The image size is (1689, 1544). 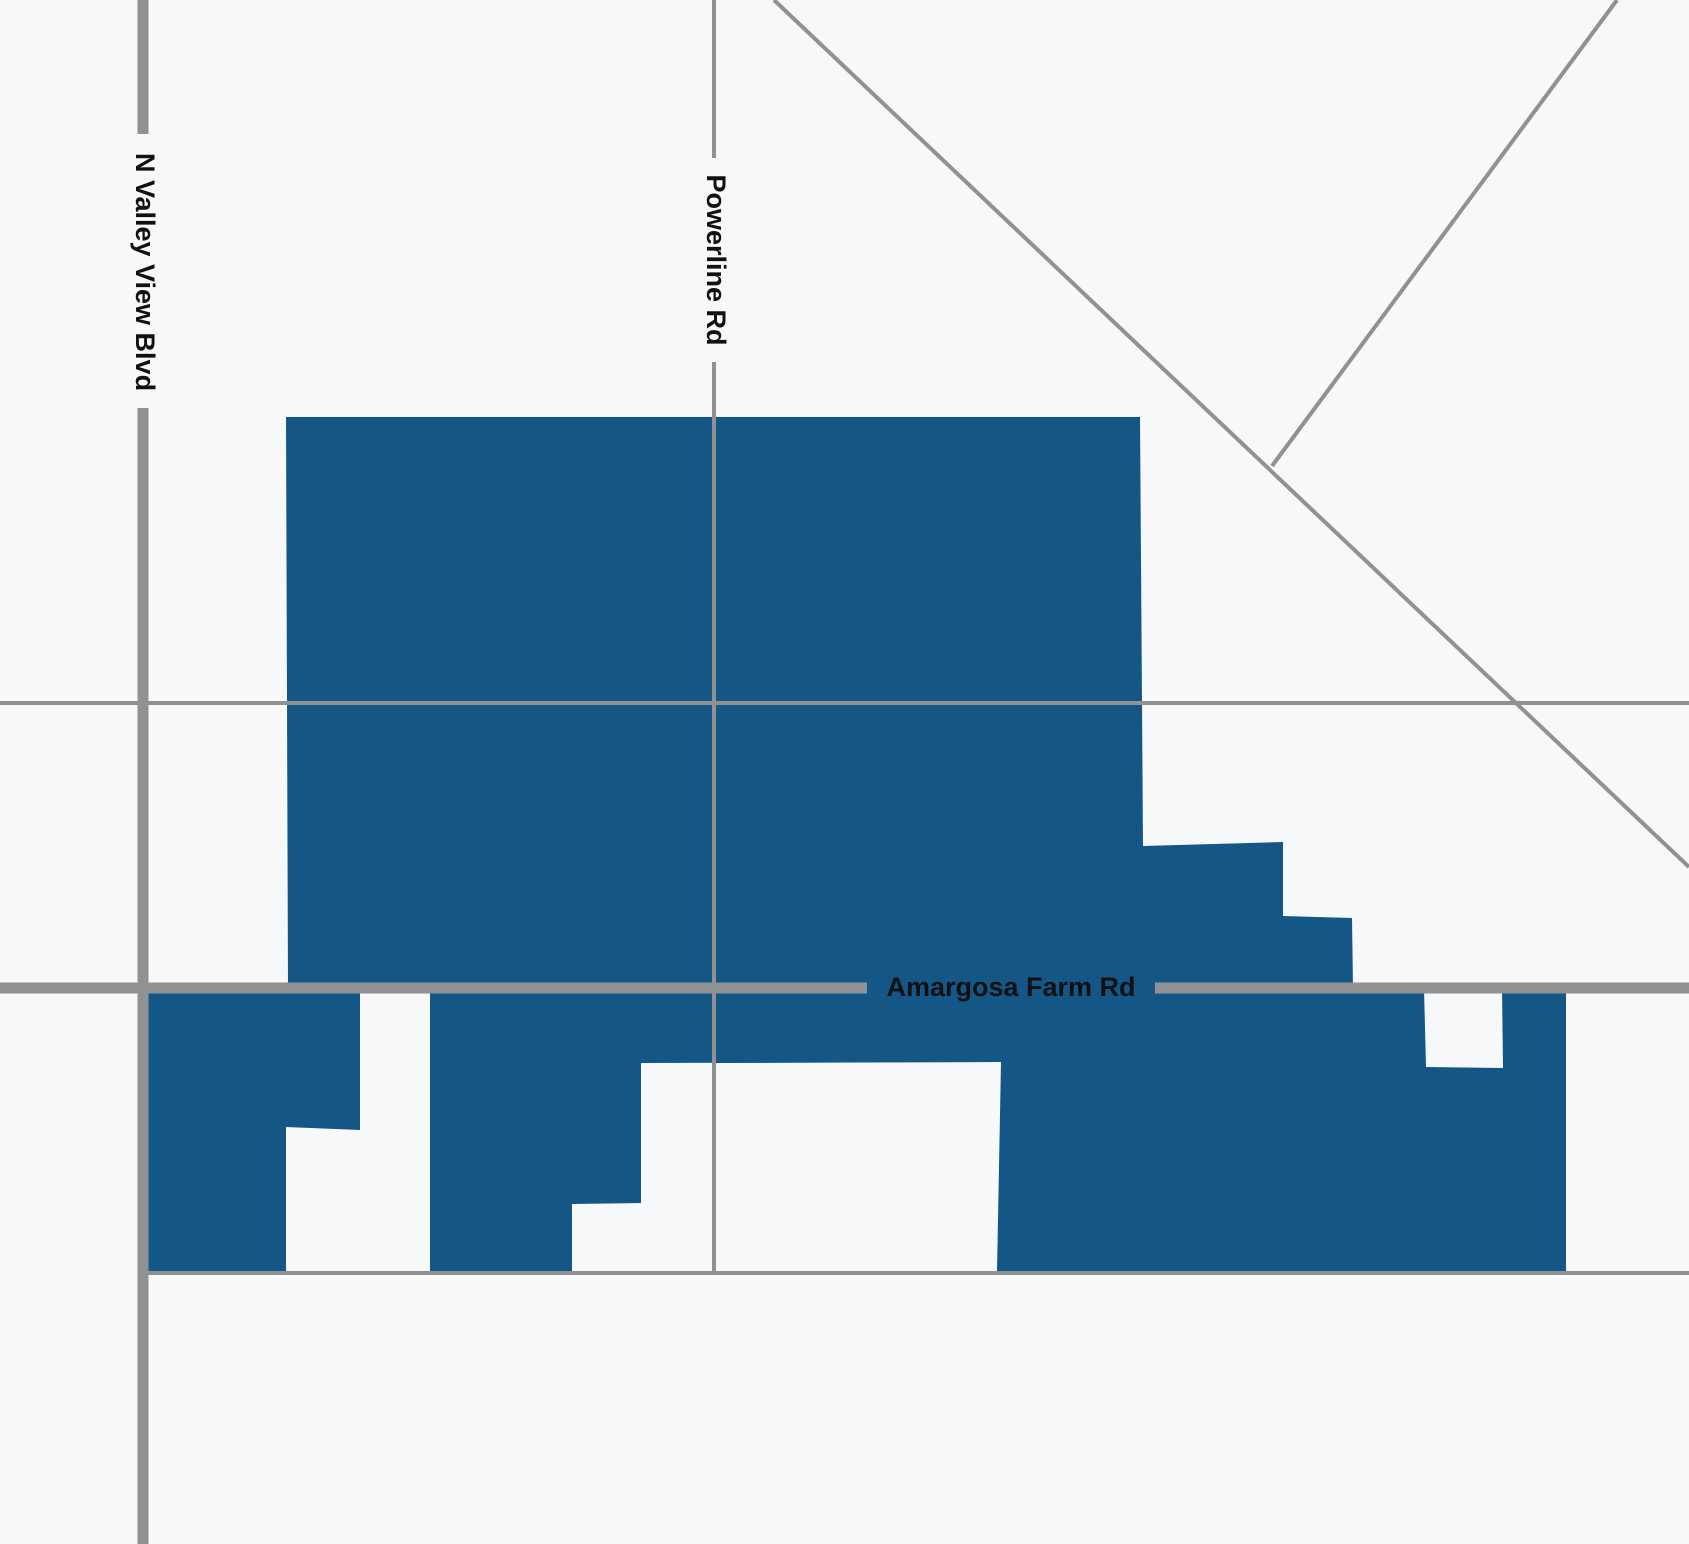 What do you see at coordinates (254, 1130) in the screenshot?
I see `parcel-southwest` at bounding box center [254, 1130].